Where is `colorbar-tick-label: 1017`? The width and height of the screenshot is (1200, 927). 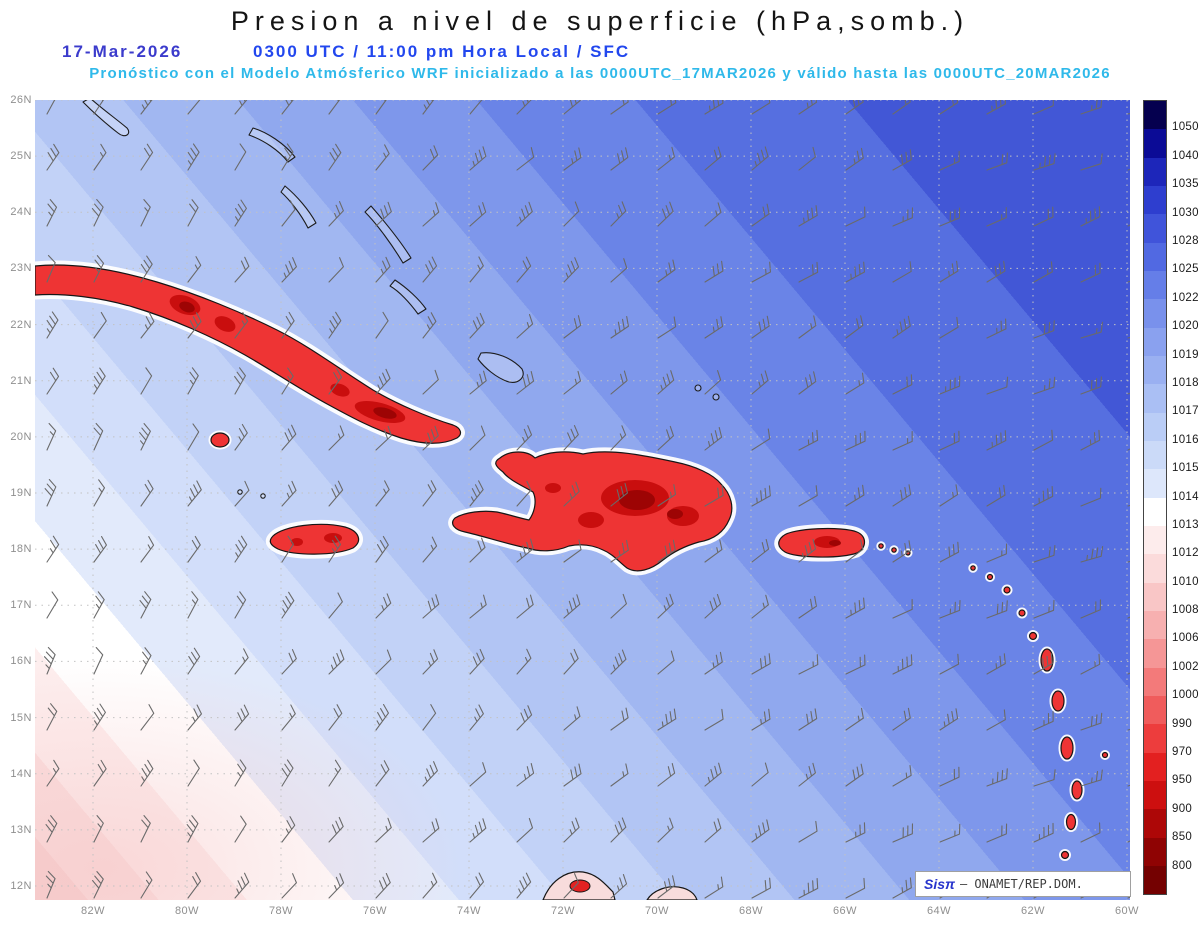
colorbar-tick-label: 1017 is located at coordinates (1185, 411).